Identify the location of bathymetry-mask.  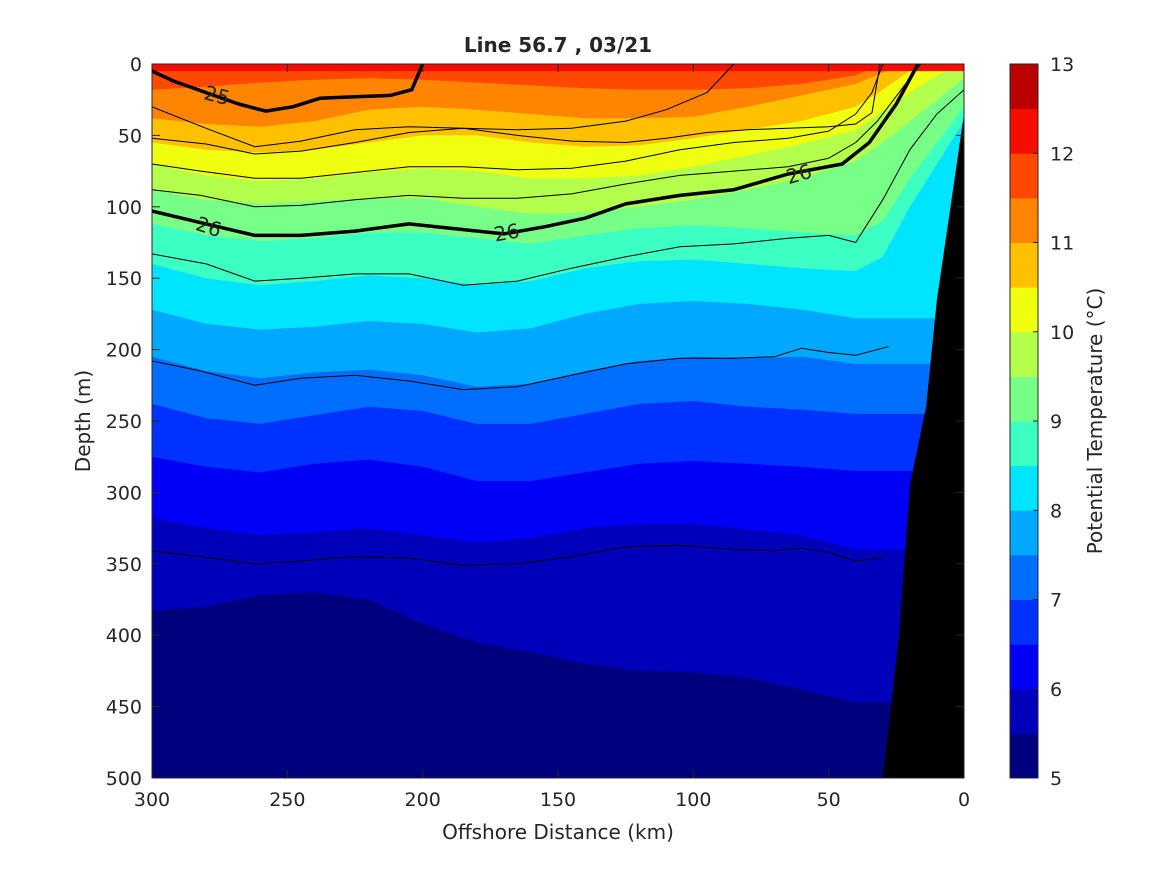
(919, 446).